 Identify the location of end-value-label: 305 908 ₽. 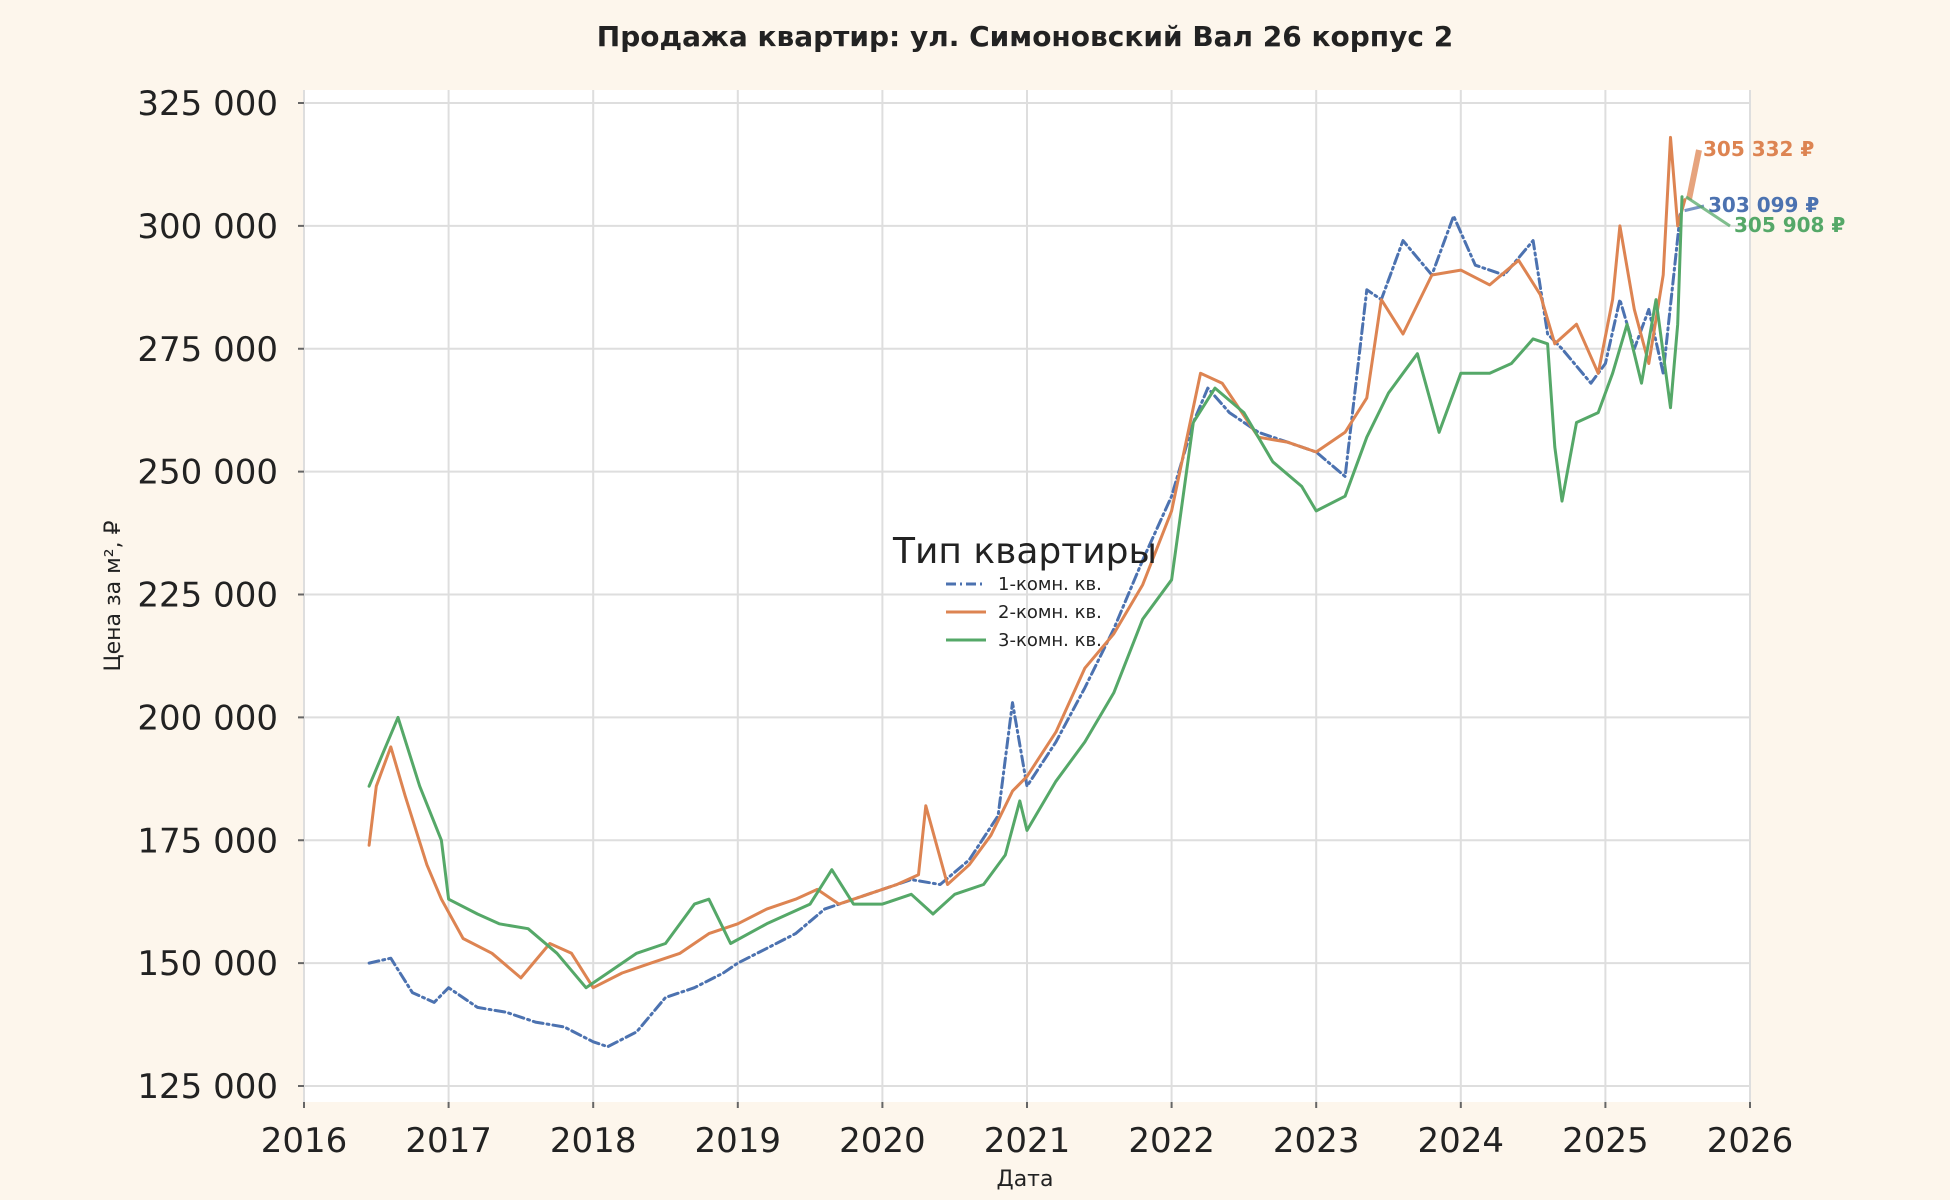
(1789, 225).